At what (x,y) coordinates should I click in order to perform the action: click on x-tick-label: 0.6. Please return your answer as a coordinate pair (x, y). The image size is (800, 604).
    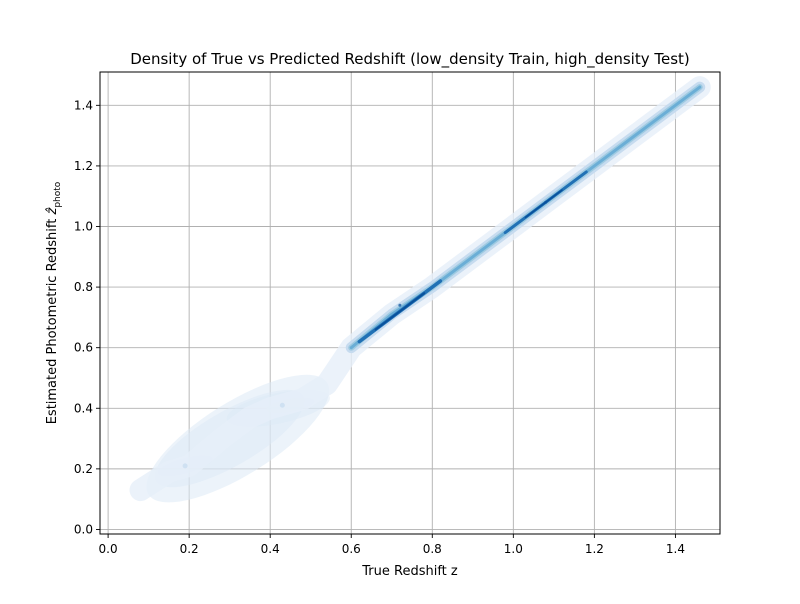
    Looking at the image, I should click on (351, 549).